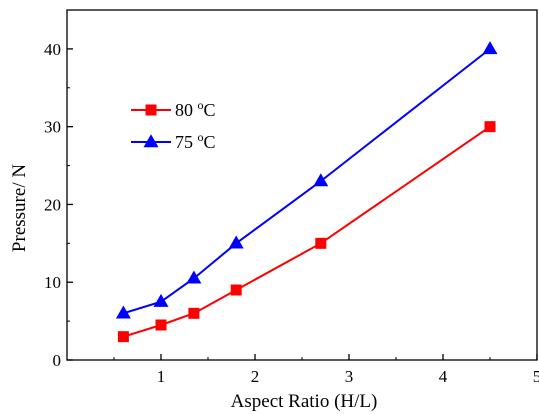  Describe the element at coordinates (195, 109) in the screenshot. I see `legend-label: 80 oC` at that location.